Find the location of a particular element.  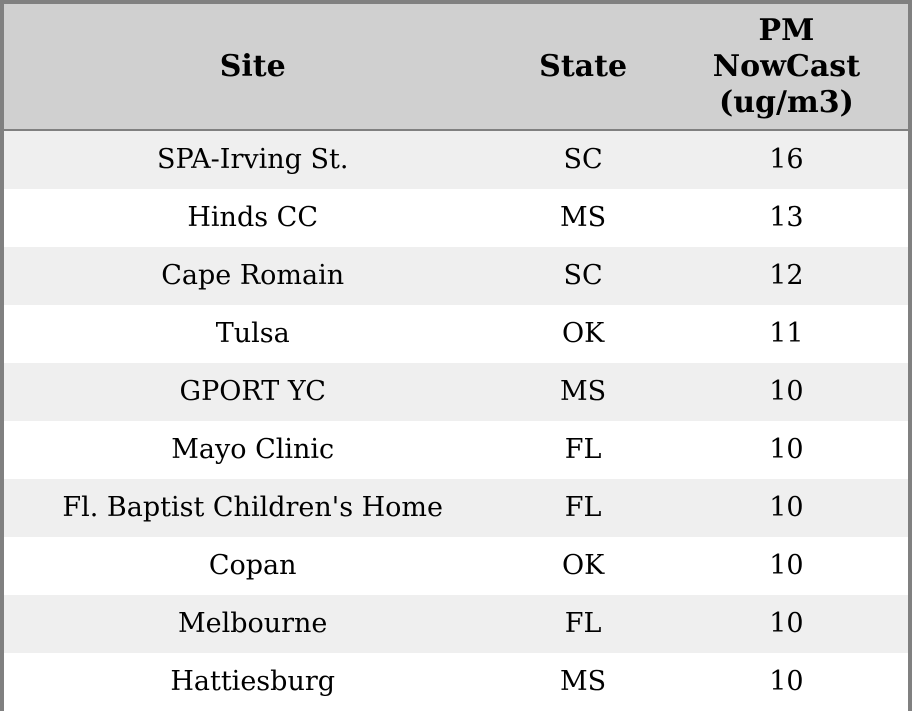

site-cell: Hinds CC is located at coordinates (252, 217).